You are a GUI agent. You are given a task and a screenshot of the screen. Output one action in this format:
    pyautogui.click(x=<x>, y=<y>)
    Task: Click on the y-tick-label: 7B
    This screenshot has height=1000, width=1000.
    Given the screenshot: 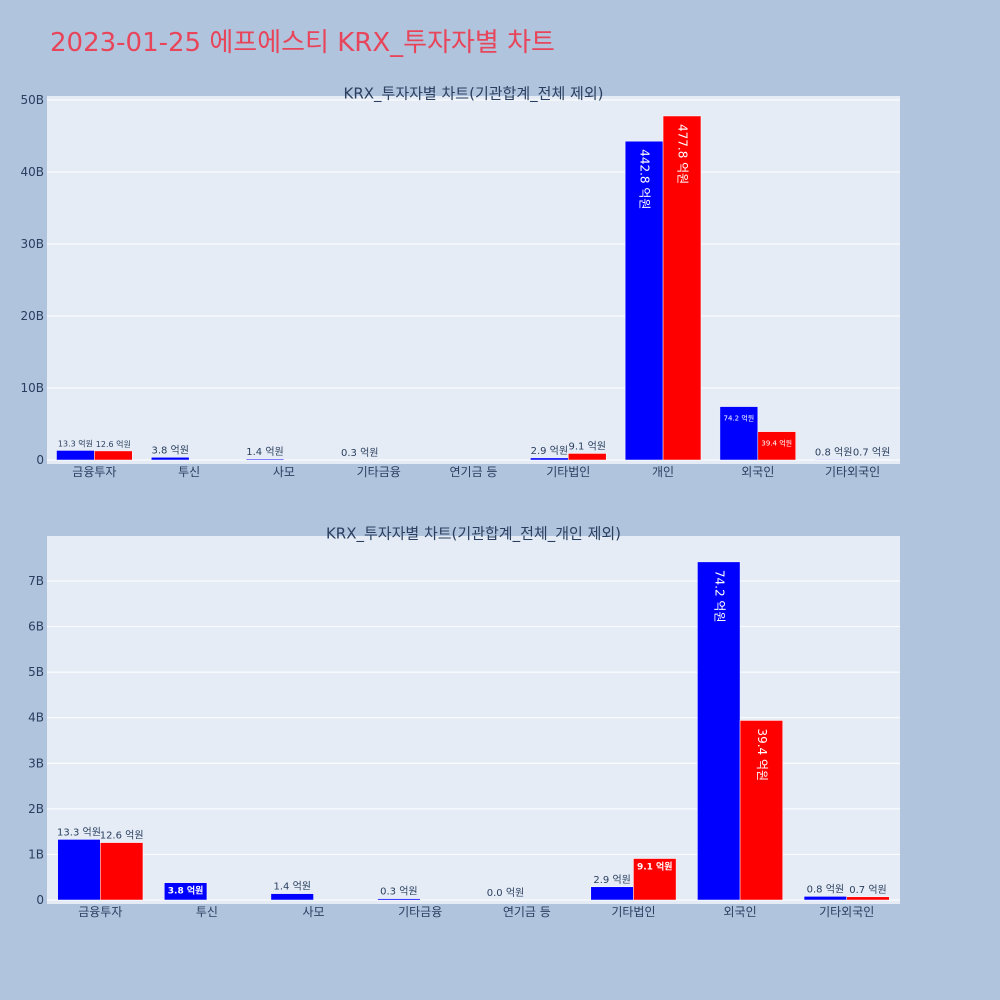 What is the action you would take?
    pyautogui.click(x=36, y=581)
    